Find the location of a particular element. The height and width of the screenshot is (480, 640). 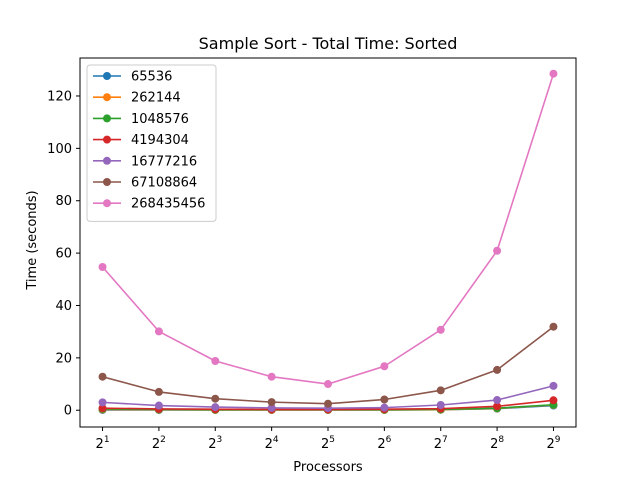

legend-entry: 67108864 is located at coordinates (145, 183).